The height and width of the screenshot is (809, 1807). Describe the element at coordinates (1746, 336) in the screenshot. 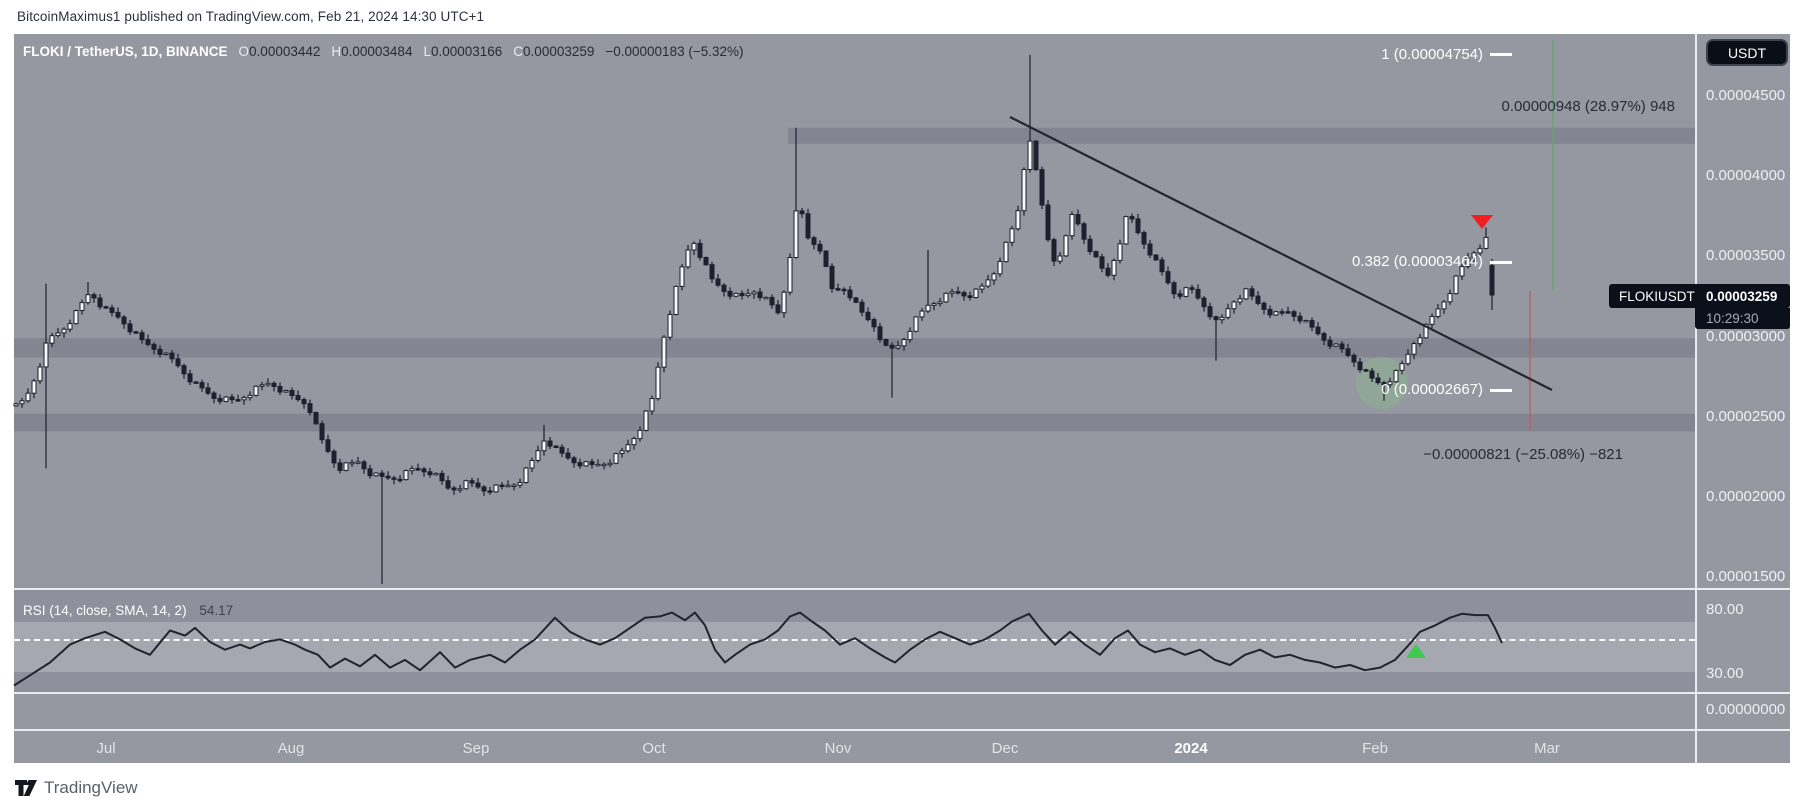

I see `price-tick: 0.00003000` at that location.